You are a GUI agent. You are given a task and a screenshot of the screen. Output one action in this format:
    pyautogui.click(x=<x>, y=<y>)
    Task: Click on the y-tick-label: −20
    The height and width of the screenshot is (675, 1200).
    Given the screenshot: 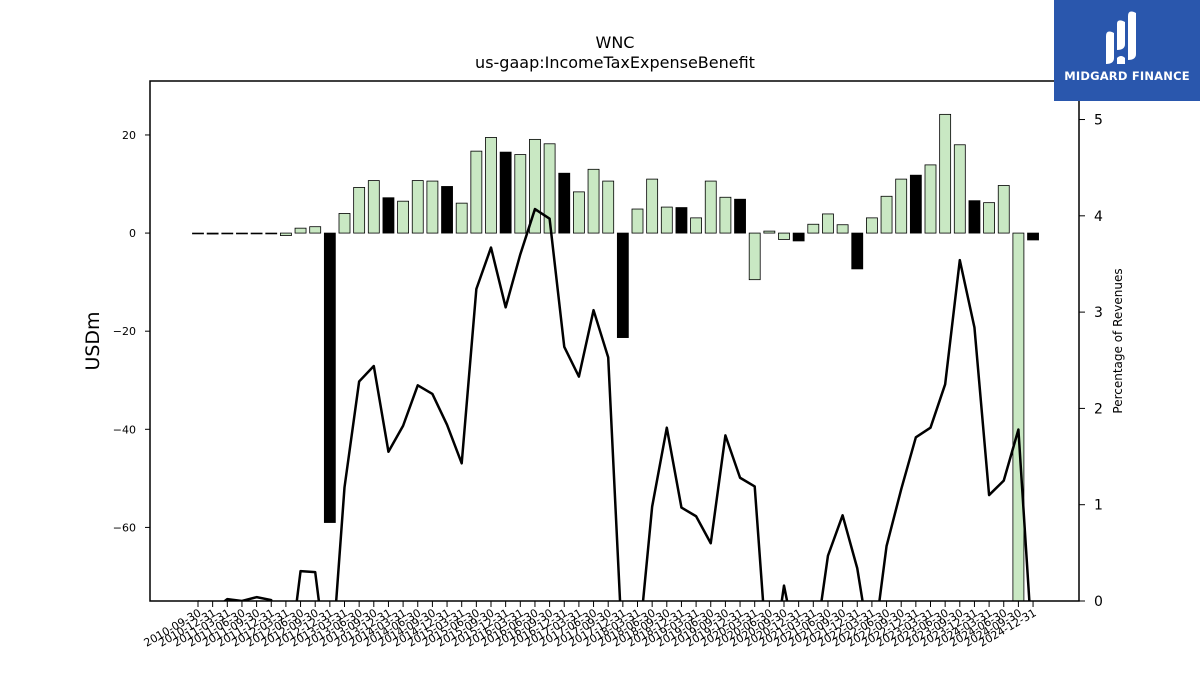 What is the action you would take?
    pyautogui.click(x=124, y=331)
    